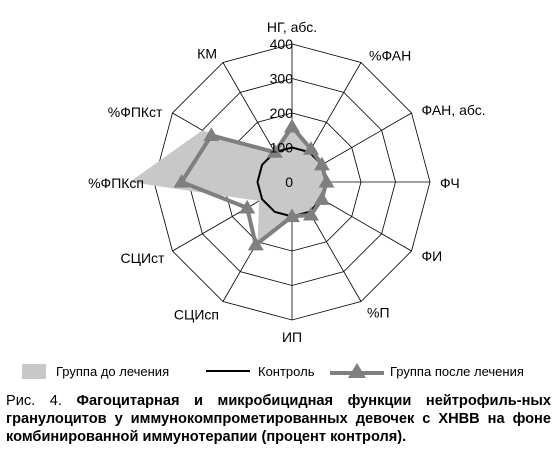  What do you see at coordinates (432, 256) in the screenshot?
I see `axis-label-4: ФИ` at bounding box center [432, 256].